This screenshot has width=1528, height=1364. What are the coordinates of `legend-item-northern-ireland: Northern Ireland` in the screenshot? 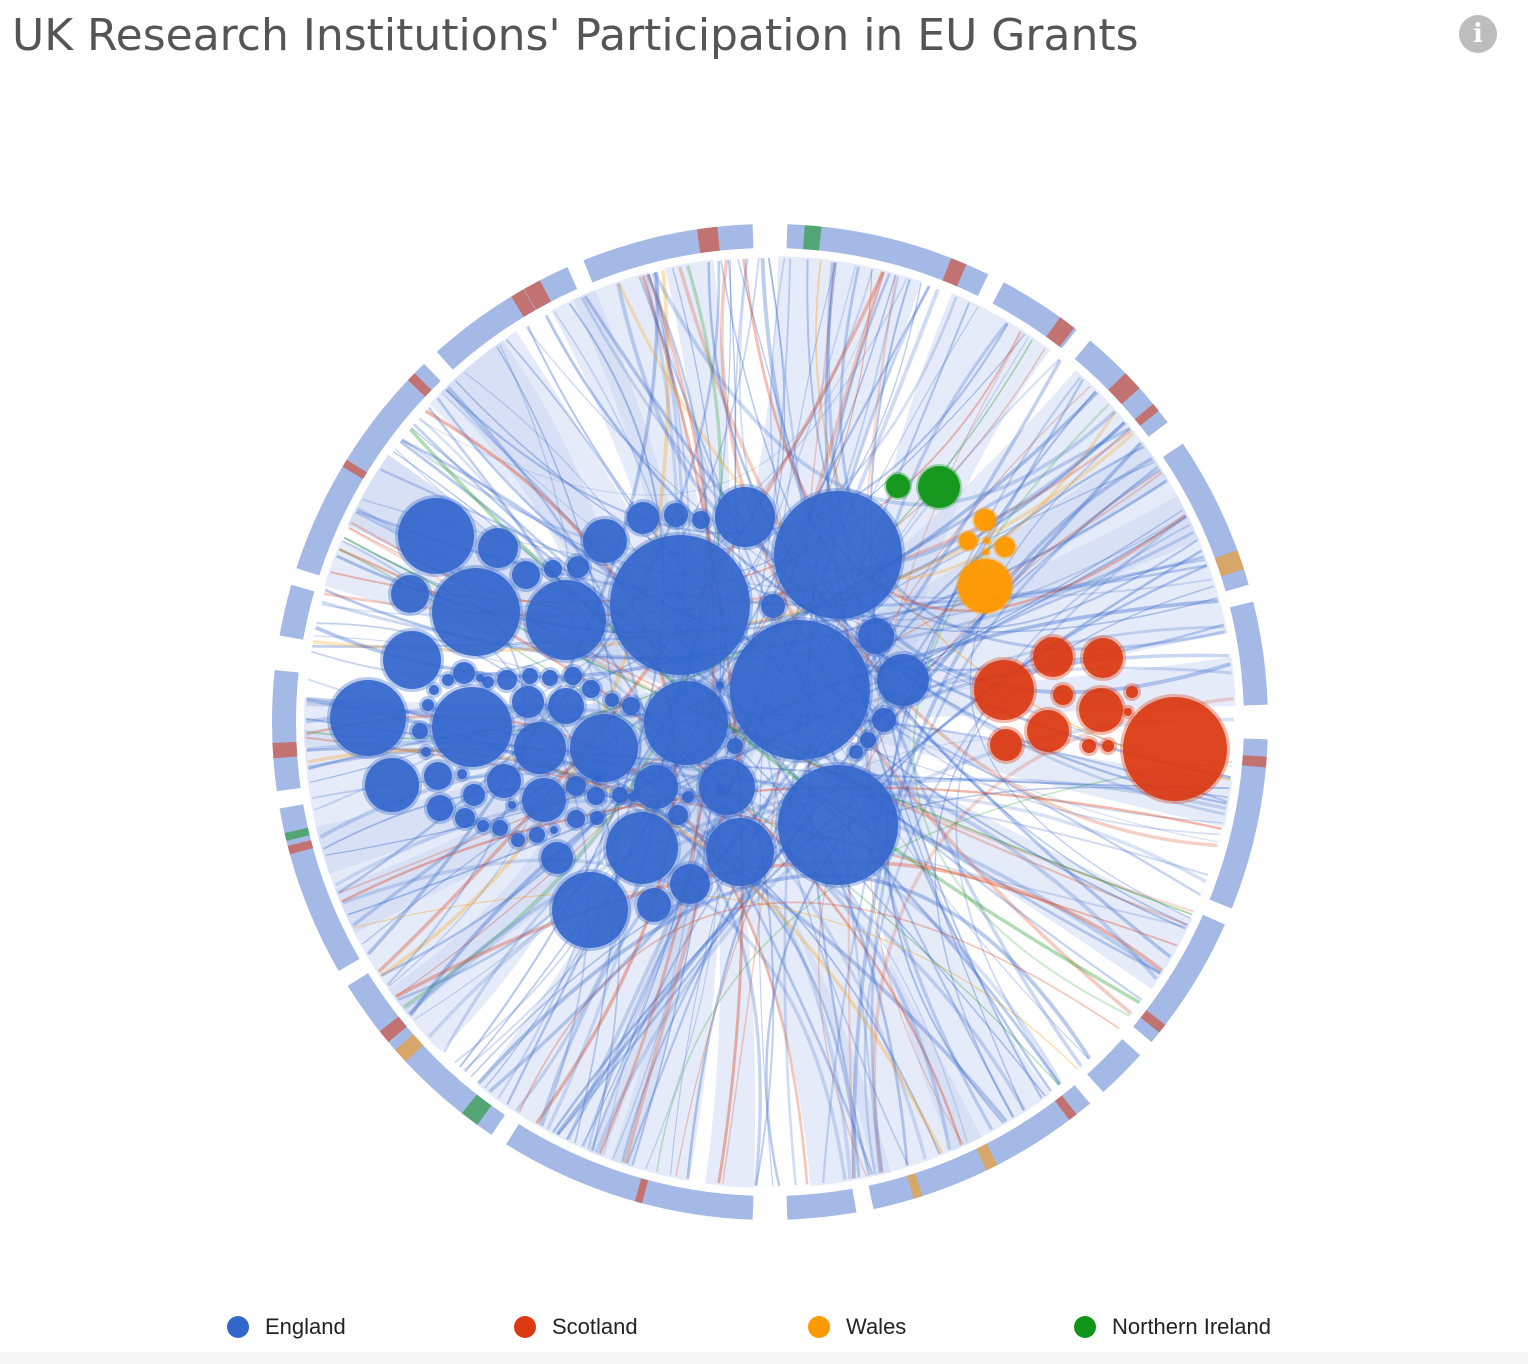 It's located at (1172, 1327).